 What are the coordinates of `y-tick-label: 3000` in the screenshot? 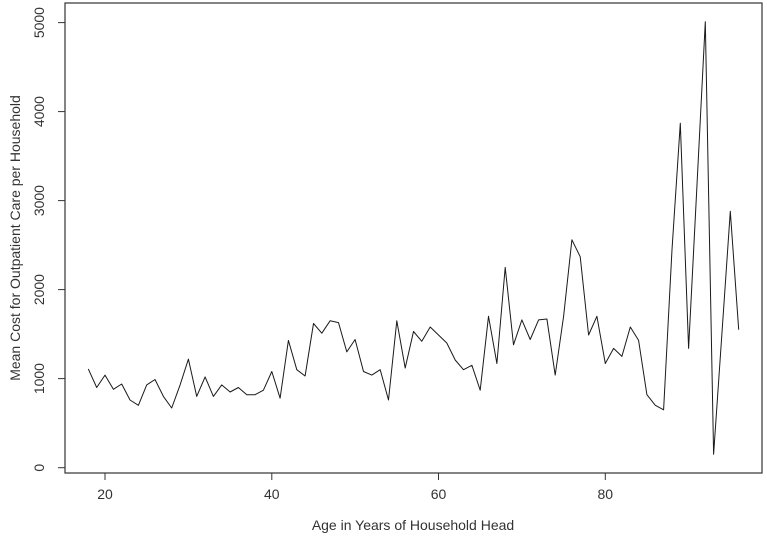 It's located at (39, 200).